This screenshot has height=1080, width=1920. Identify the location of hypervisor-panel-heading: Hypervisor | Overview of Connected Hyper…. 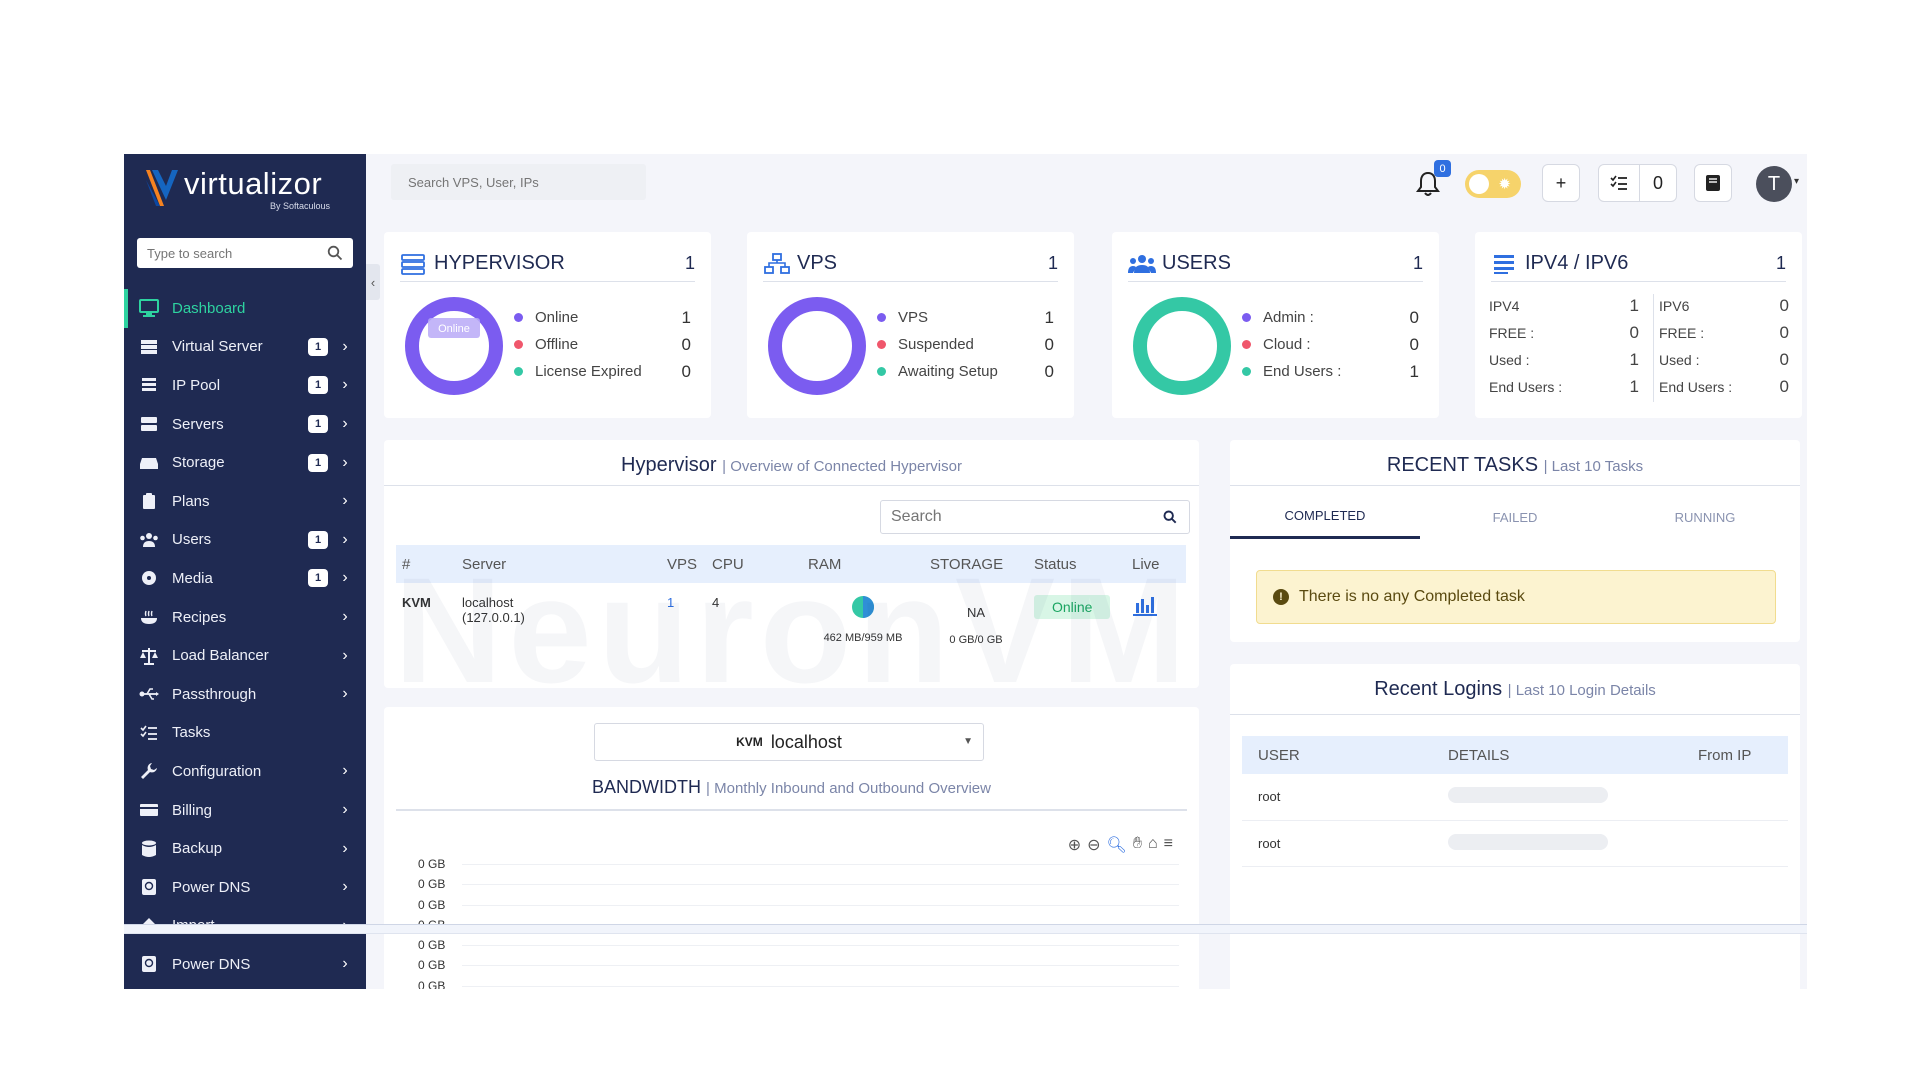
(791, 465).